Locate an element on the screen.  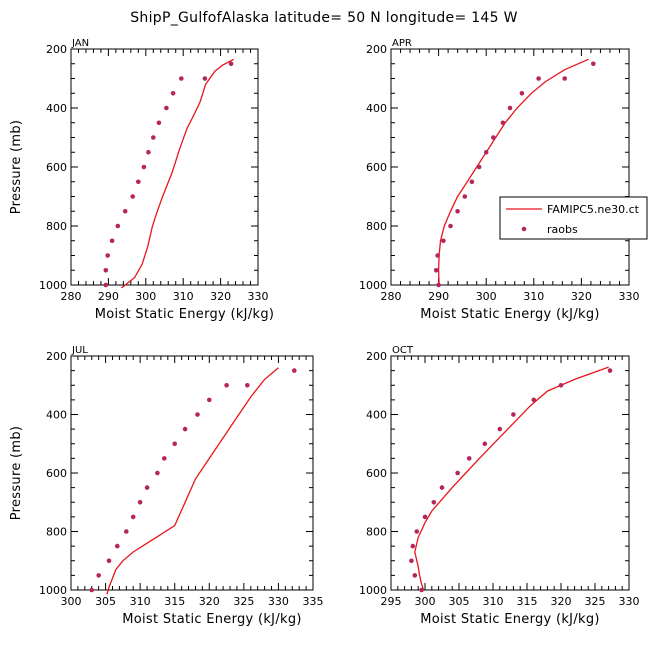
oct-y-tick-label: 400 is located at coordinates (376, 415).